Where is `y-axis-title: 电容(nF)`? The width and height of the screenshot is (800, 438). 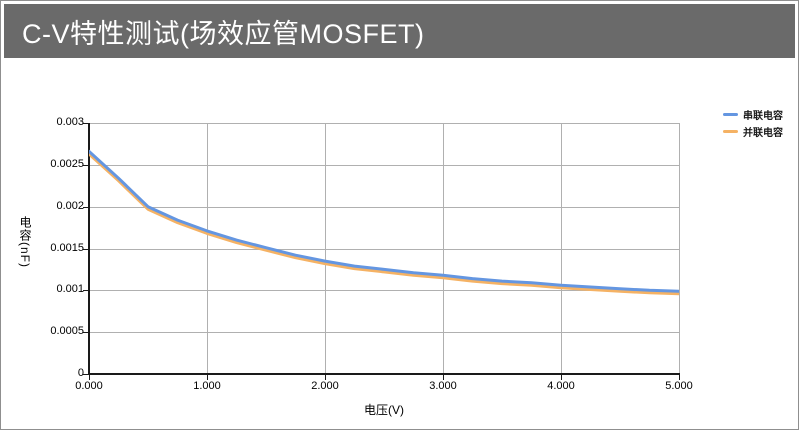
y-axis-title: 电容(nF) is located at coordinates (25, 242).